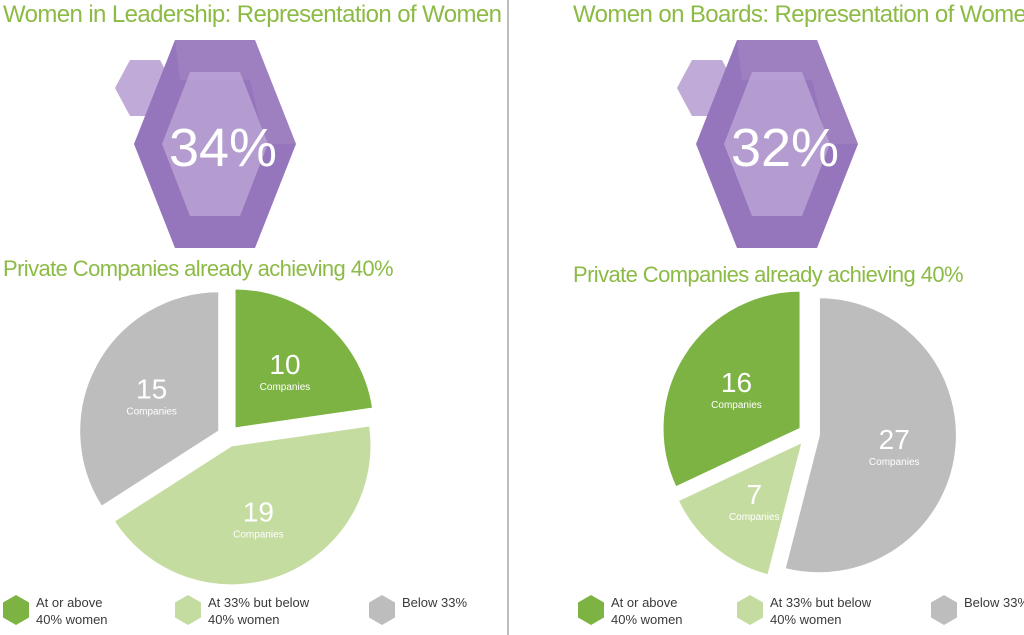  What do you see at coordinates (508, 317) in the screenshot?
I see `panel-divider` at bounding box center [508, 317].